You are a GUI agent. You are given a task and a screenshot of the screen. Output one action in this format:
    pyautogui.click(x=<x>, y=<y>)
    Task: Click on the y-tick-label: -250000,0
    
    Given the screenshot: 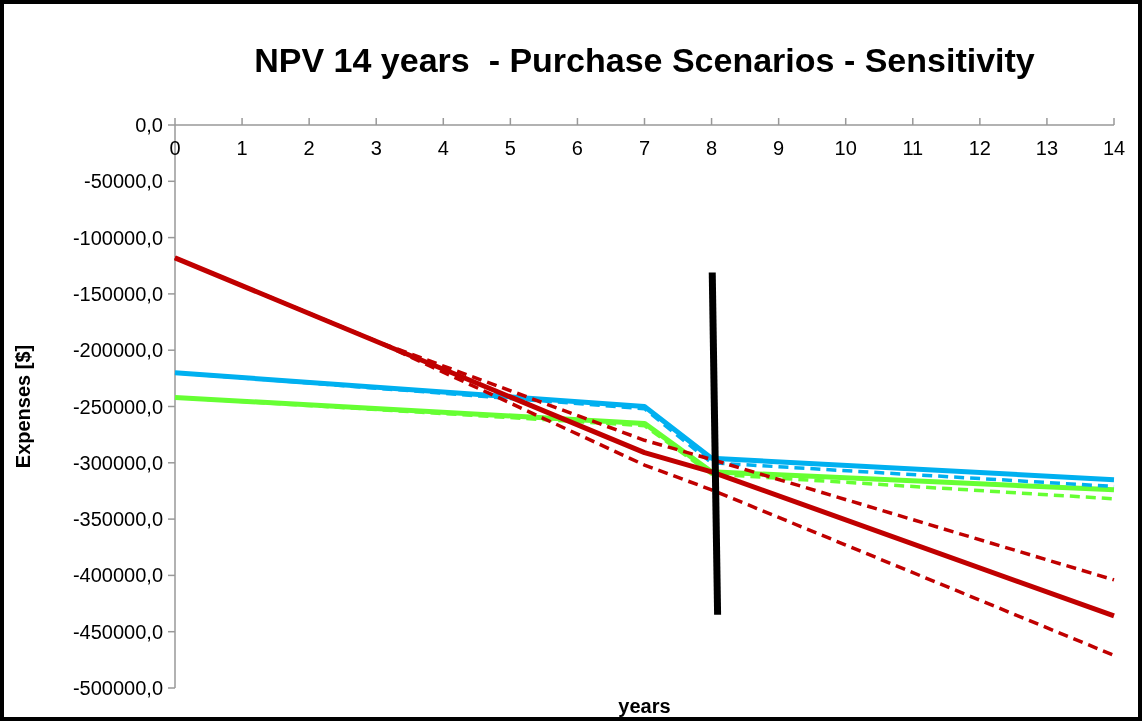 What is the action you would take?
    pyautogui.click(x=117, y=406)
    